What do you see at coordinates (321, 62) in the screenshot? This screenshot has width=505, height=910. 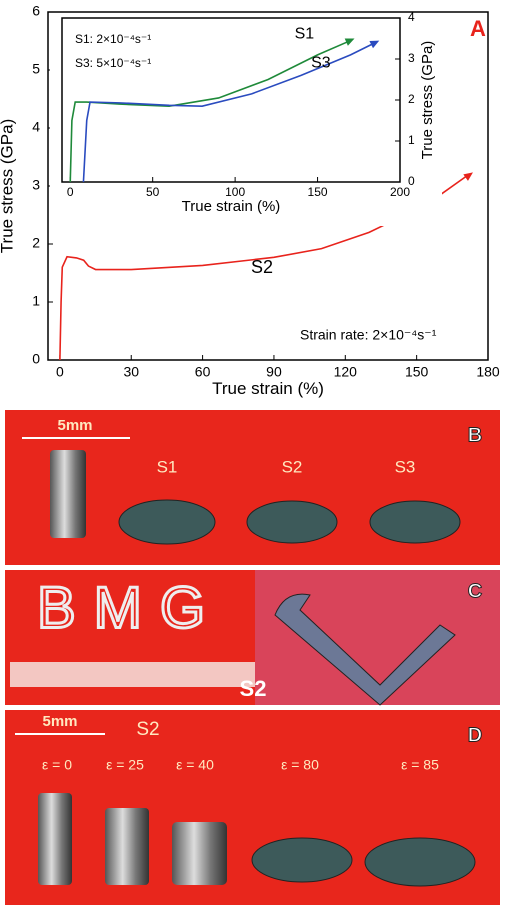 I see `series-label: S3` at bounding box center [321, 62].